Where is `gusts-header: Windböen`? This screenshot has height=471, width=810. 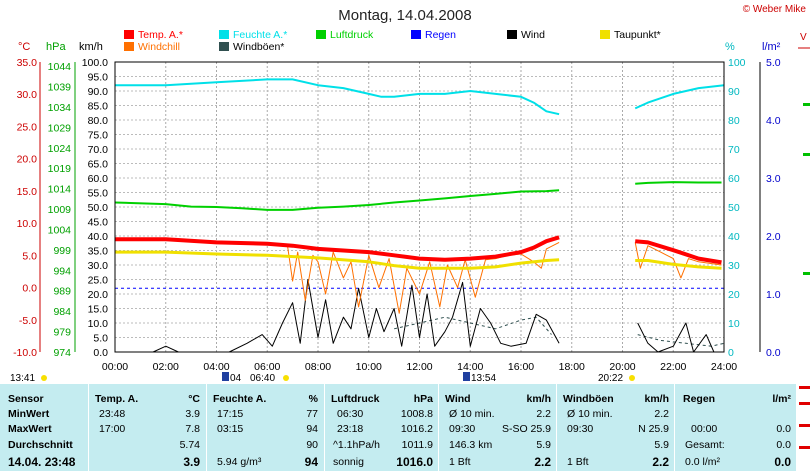
gusts-header: Windböen is located at coordinates (588, 399).